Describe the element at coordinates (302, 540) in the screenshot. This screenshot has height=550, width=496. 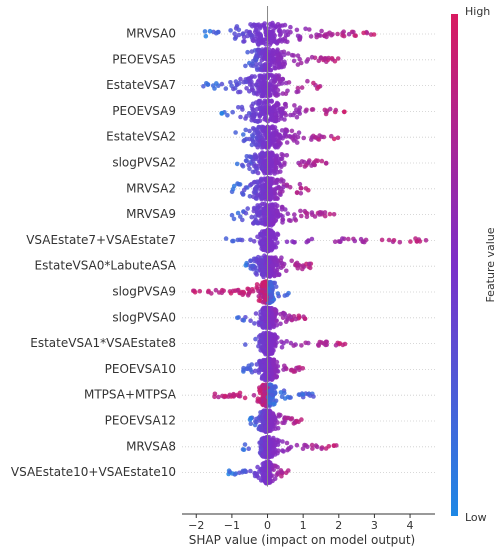
I see `x-axis-label: SHAP value (impact on model output)` at that location.